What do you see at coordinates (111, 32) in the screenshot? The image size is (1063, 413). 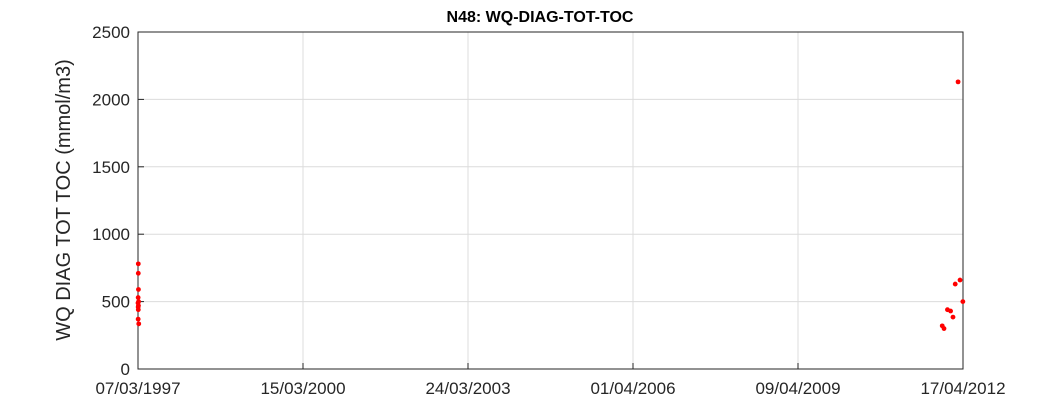 I see `y-tick-label: 2500` at bounding box center [111, 32].